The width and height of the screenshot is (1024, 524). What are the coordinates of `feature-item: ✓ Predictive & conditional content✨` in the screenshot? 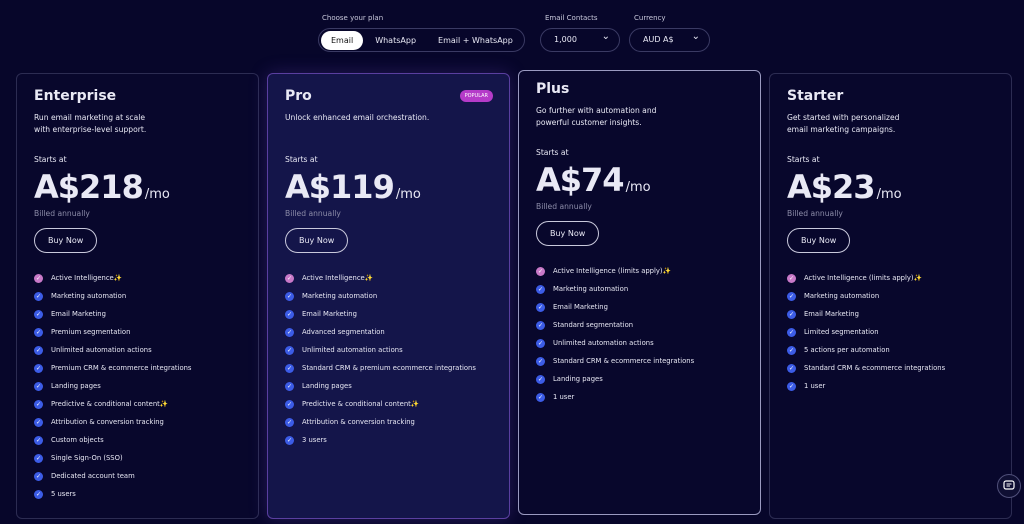 It's located at (112, 404).